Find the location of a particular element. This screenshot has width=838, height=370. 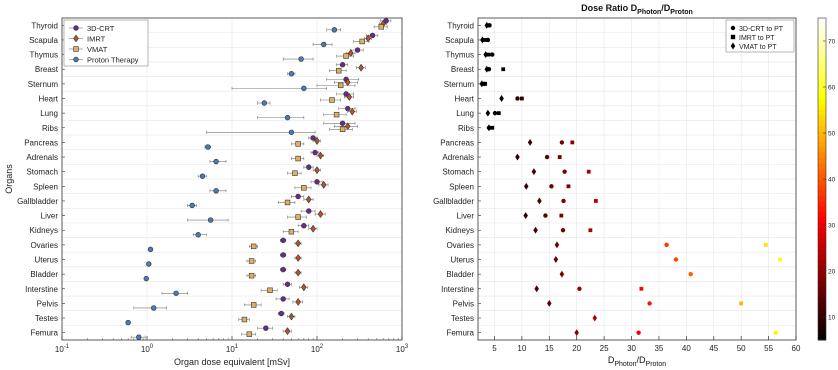

legend-label: 3D-CRT to PT is located at coordinates (761, 29).